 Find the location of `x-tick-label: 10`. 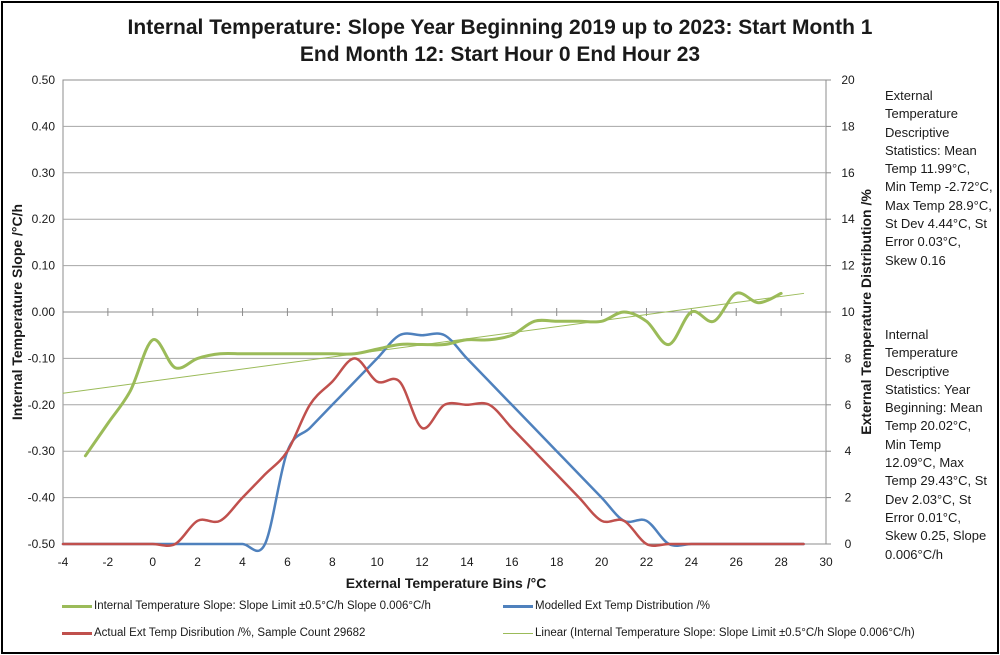

x-tick-label: 10 is located at coordinates (377, 562).